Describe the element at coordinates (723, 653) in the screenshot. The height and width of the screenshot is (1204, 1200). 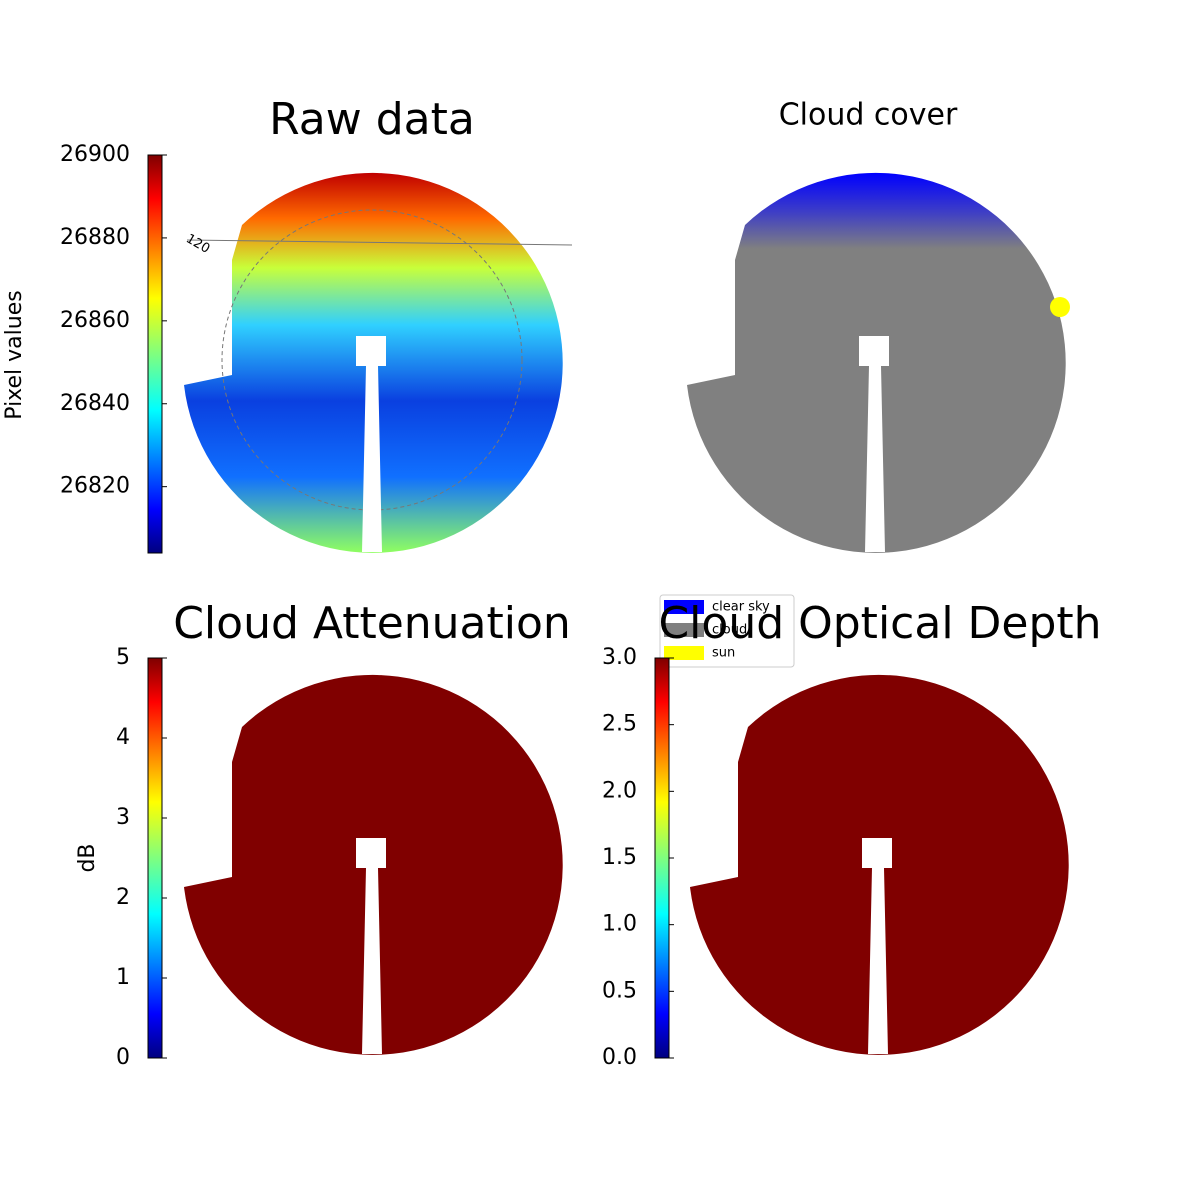
I see `legend-label: sun` at that location.